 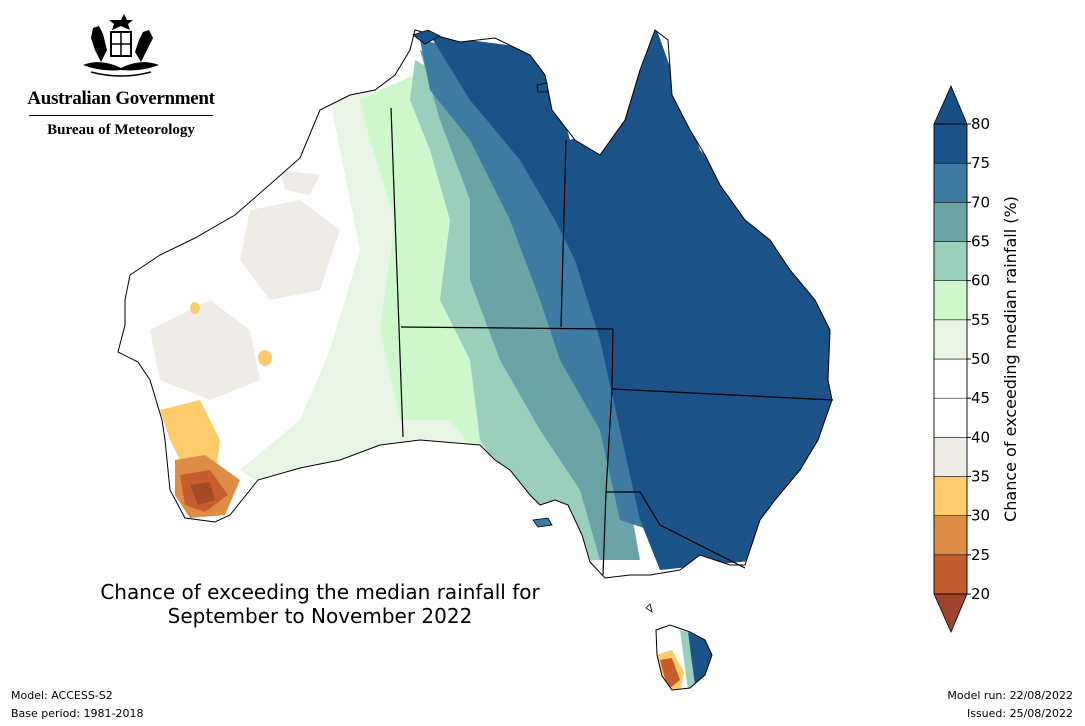 What do you see at coordinates (121, 130) in the screenshot?
I see `bureau-name: Bureau of Meteorology` at bounding box center [121, 130].